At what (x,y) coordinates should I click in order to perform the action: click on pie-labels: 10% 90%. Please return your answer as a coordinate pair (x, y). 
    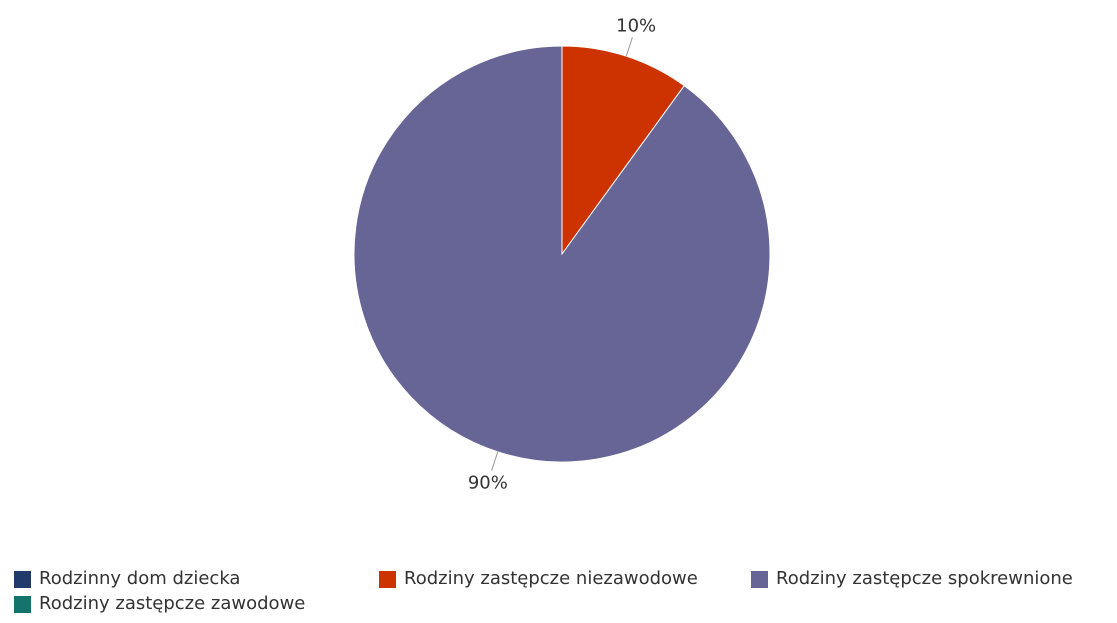
    Looking at the image, I should click on (562, 255).